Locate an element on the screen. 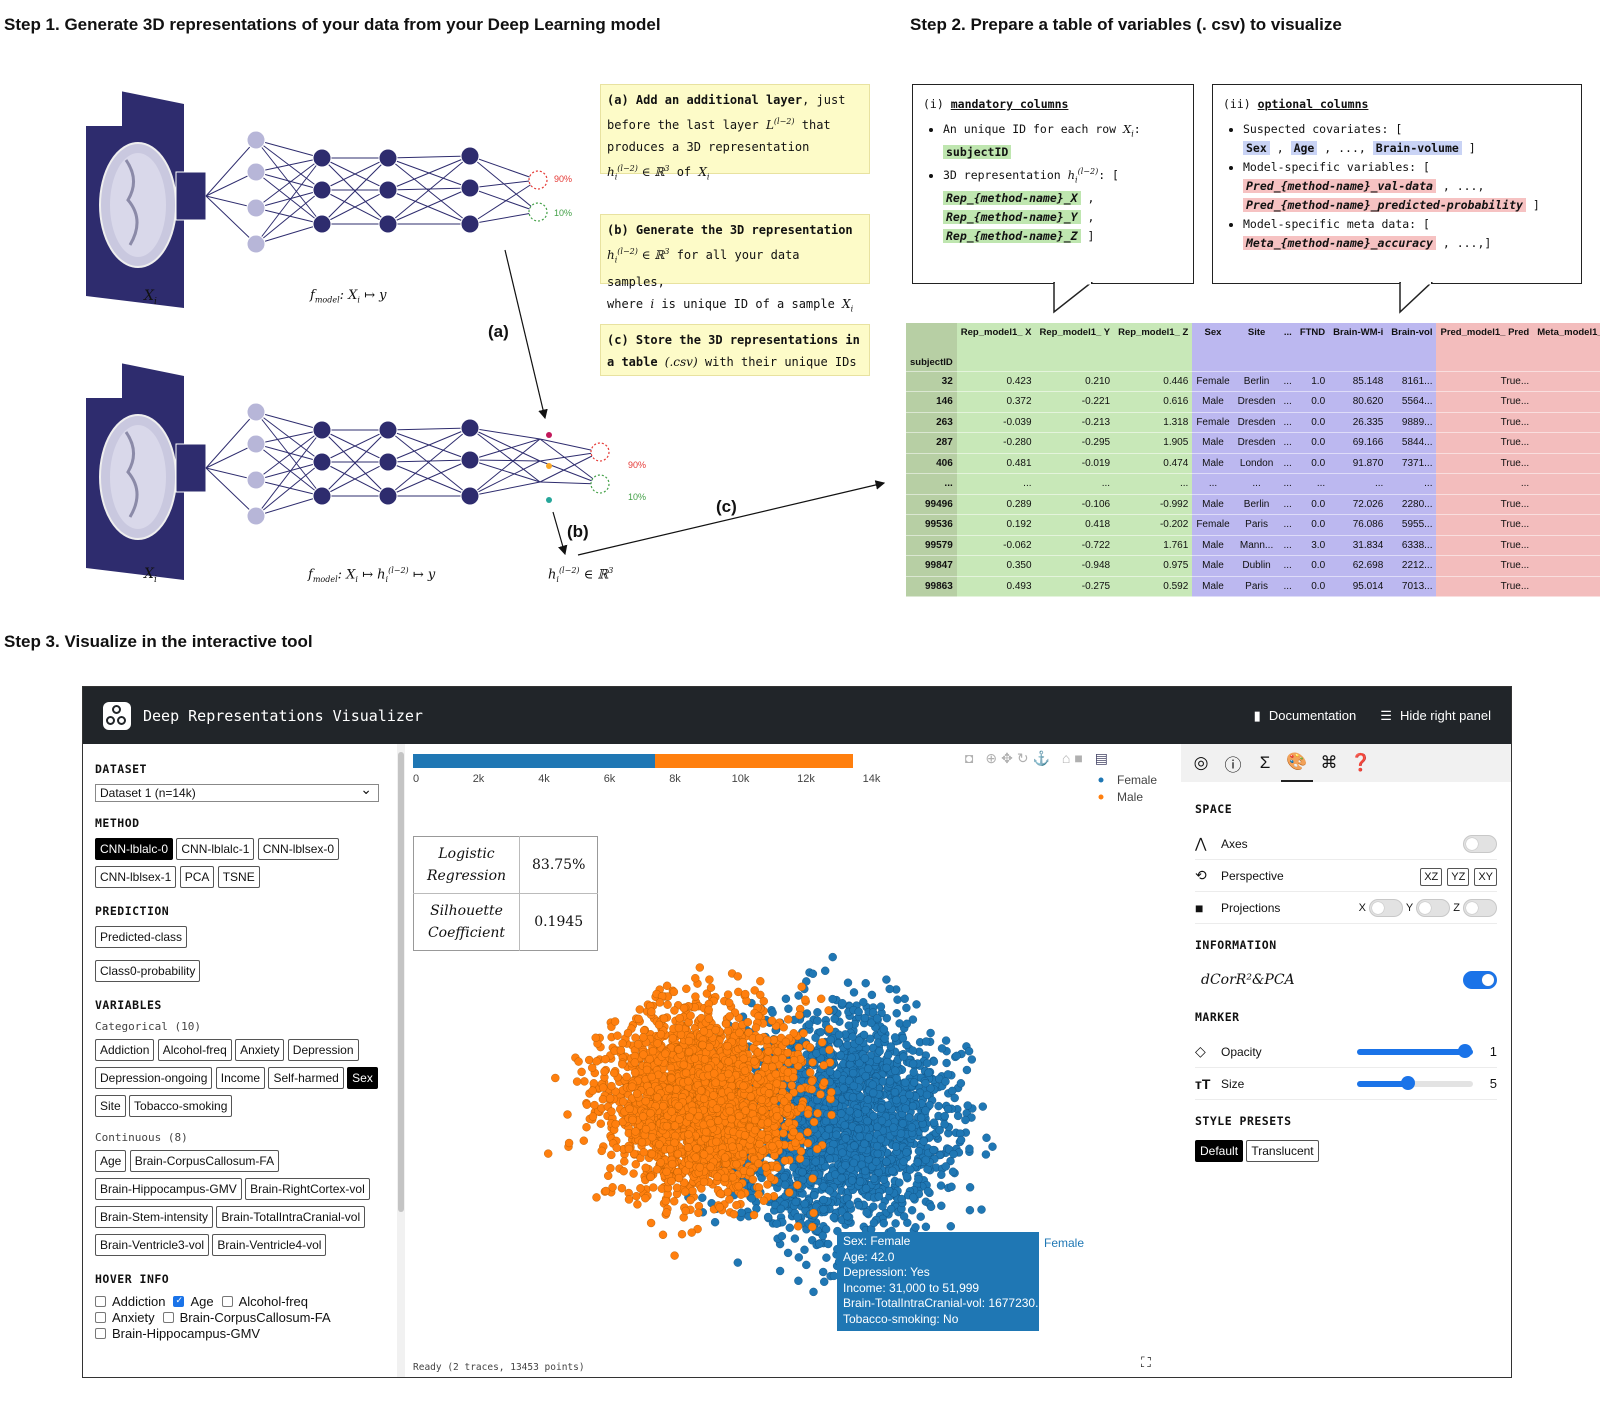 The height and width of the screenshot is (1402, 1600). variable-chip: Self-harmed is located at coordinates (306, 1078).